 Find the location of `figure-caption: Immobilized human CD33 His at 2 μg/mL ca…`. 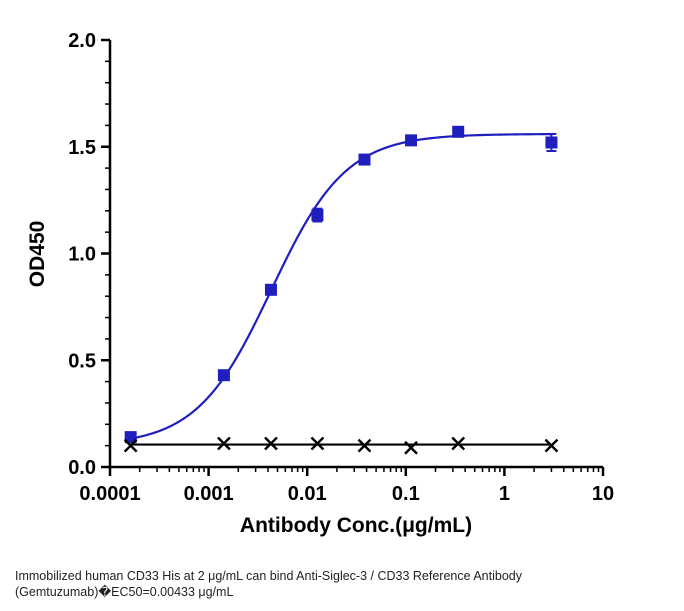

figure-caption: Immobilized human CD33 His at 2 μg/mL ca… is located at coordinates (345, 584).